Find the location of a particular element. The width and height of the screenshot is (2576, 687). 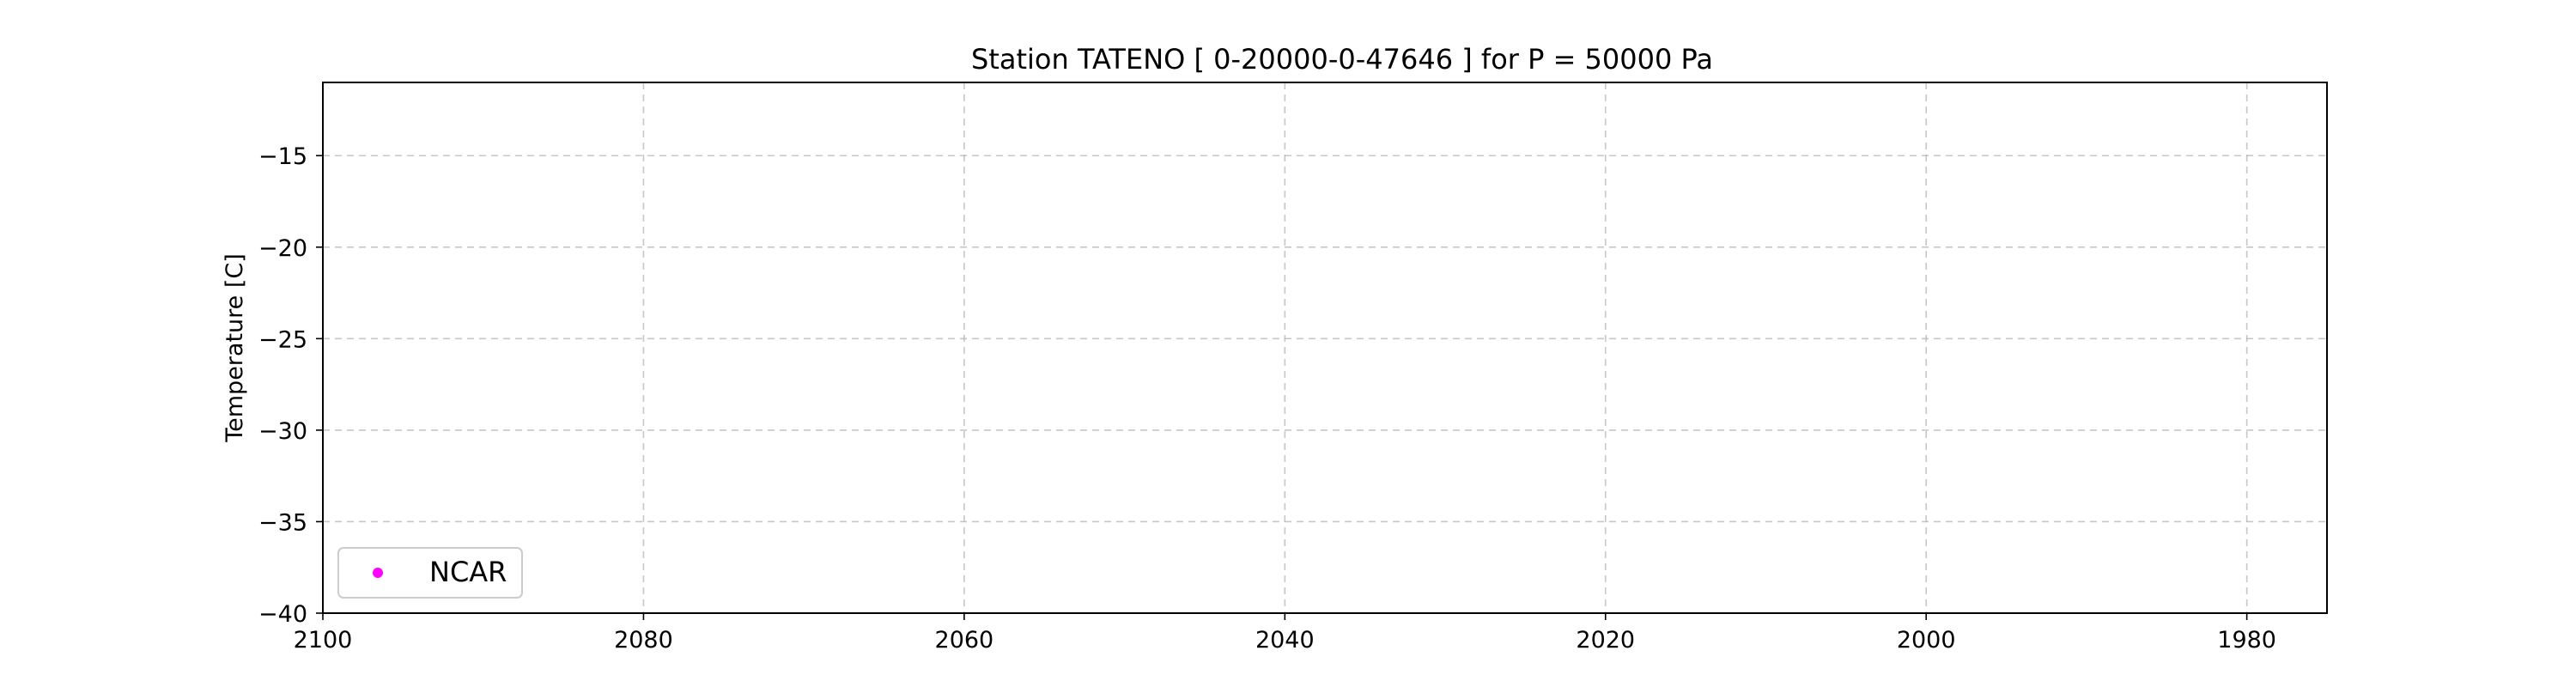

y-axis: −15 −20 −25 −30 −35 −40 is located at coordinates (291, 385).